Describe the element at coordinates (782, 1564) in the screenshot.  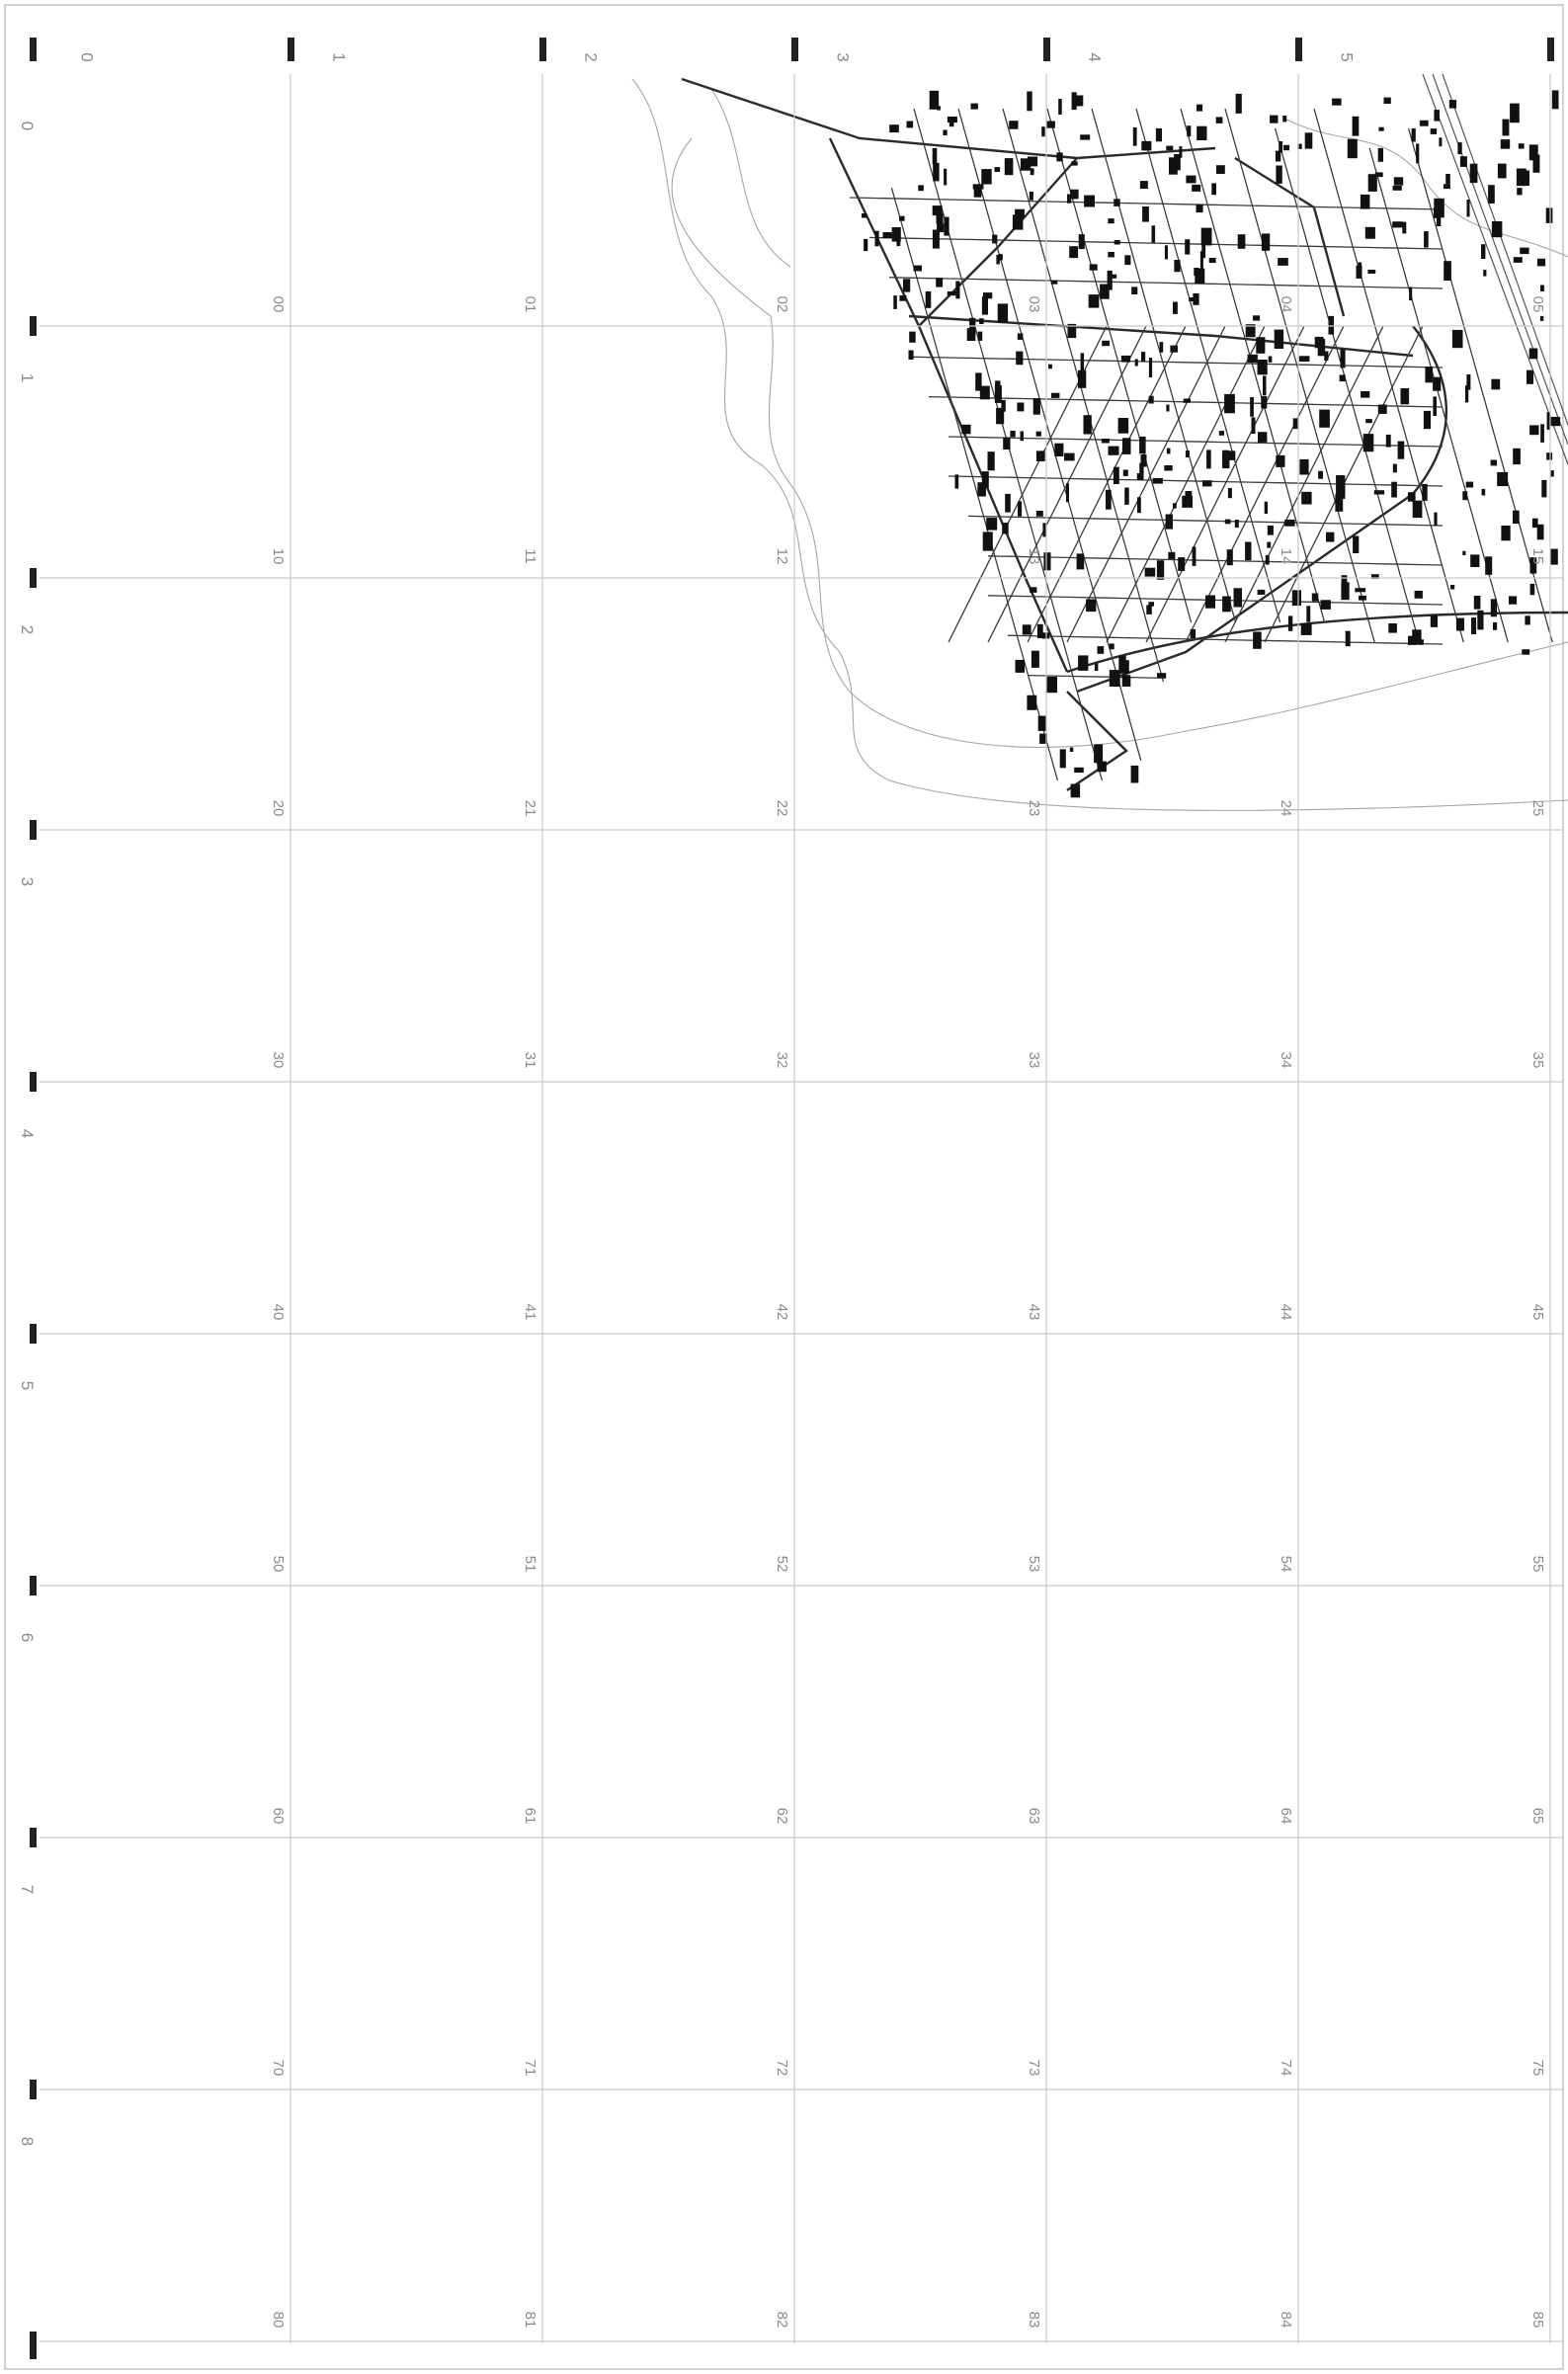
I see `cell-label: 52` at that location.